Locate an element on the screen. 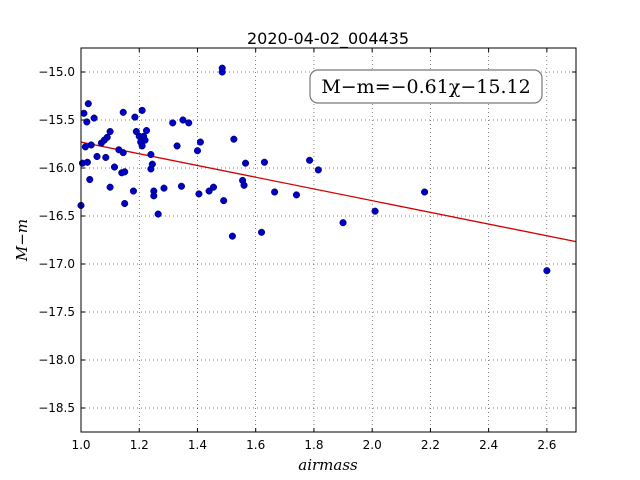 The height and width of the screenshot is (480, 640). y-tick-label: −18.5 is located at coordinates (56, 408).